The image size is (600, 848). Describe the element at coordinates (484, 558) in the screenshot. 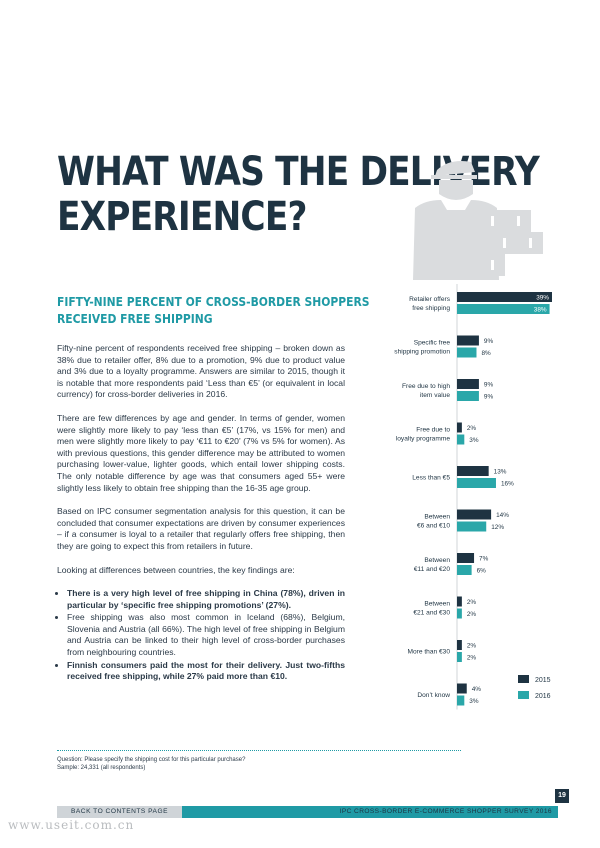

I see `data-label: 7%` at that location.